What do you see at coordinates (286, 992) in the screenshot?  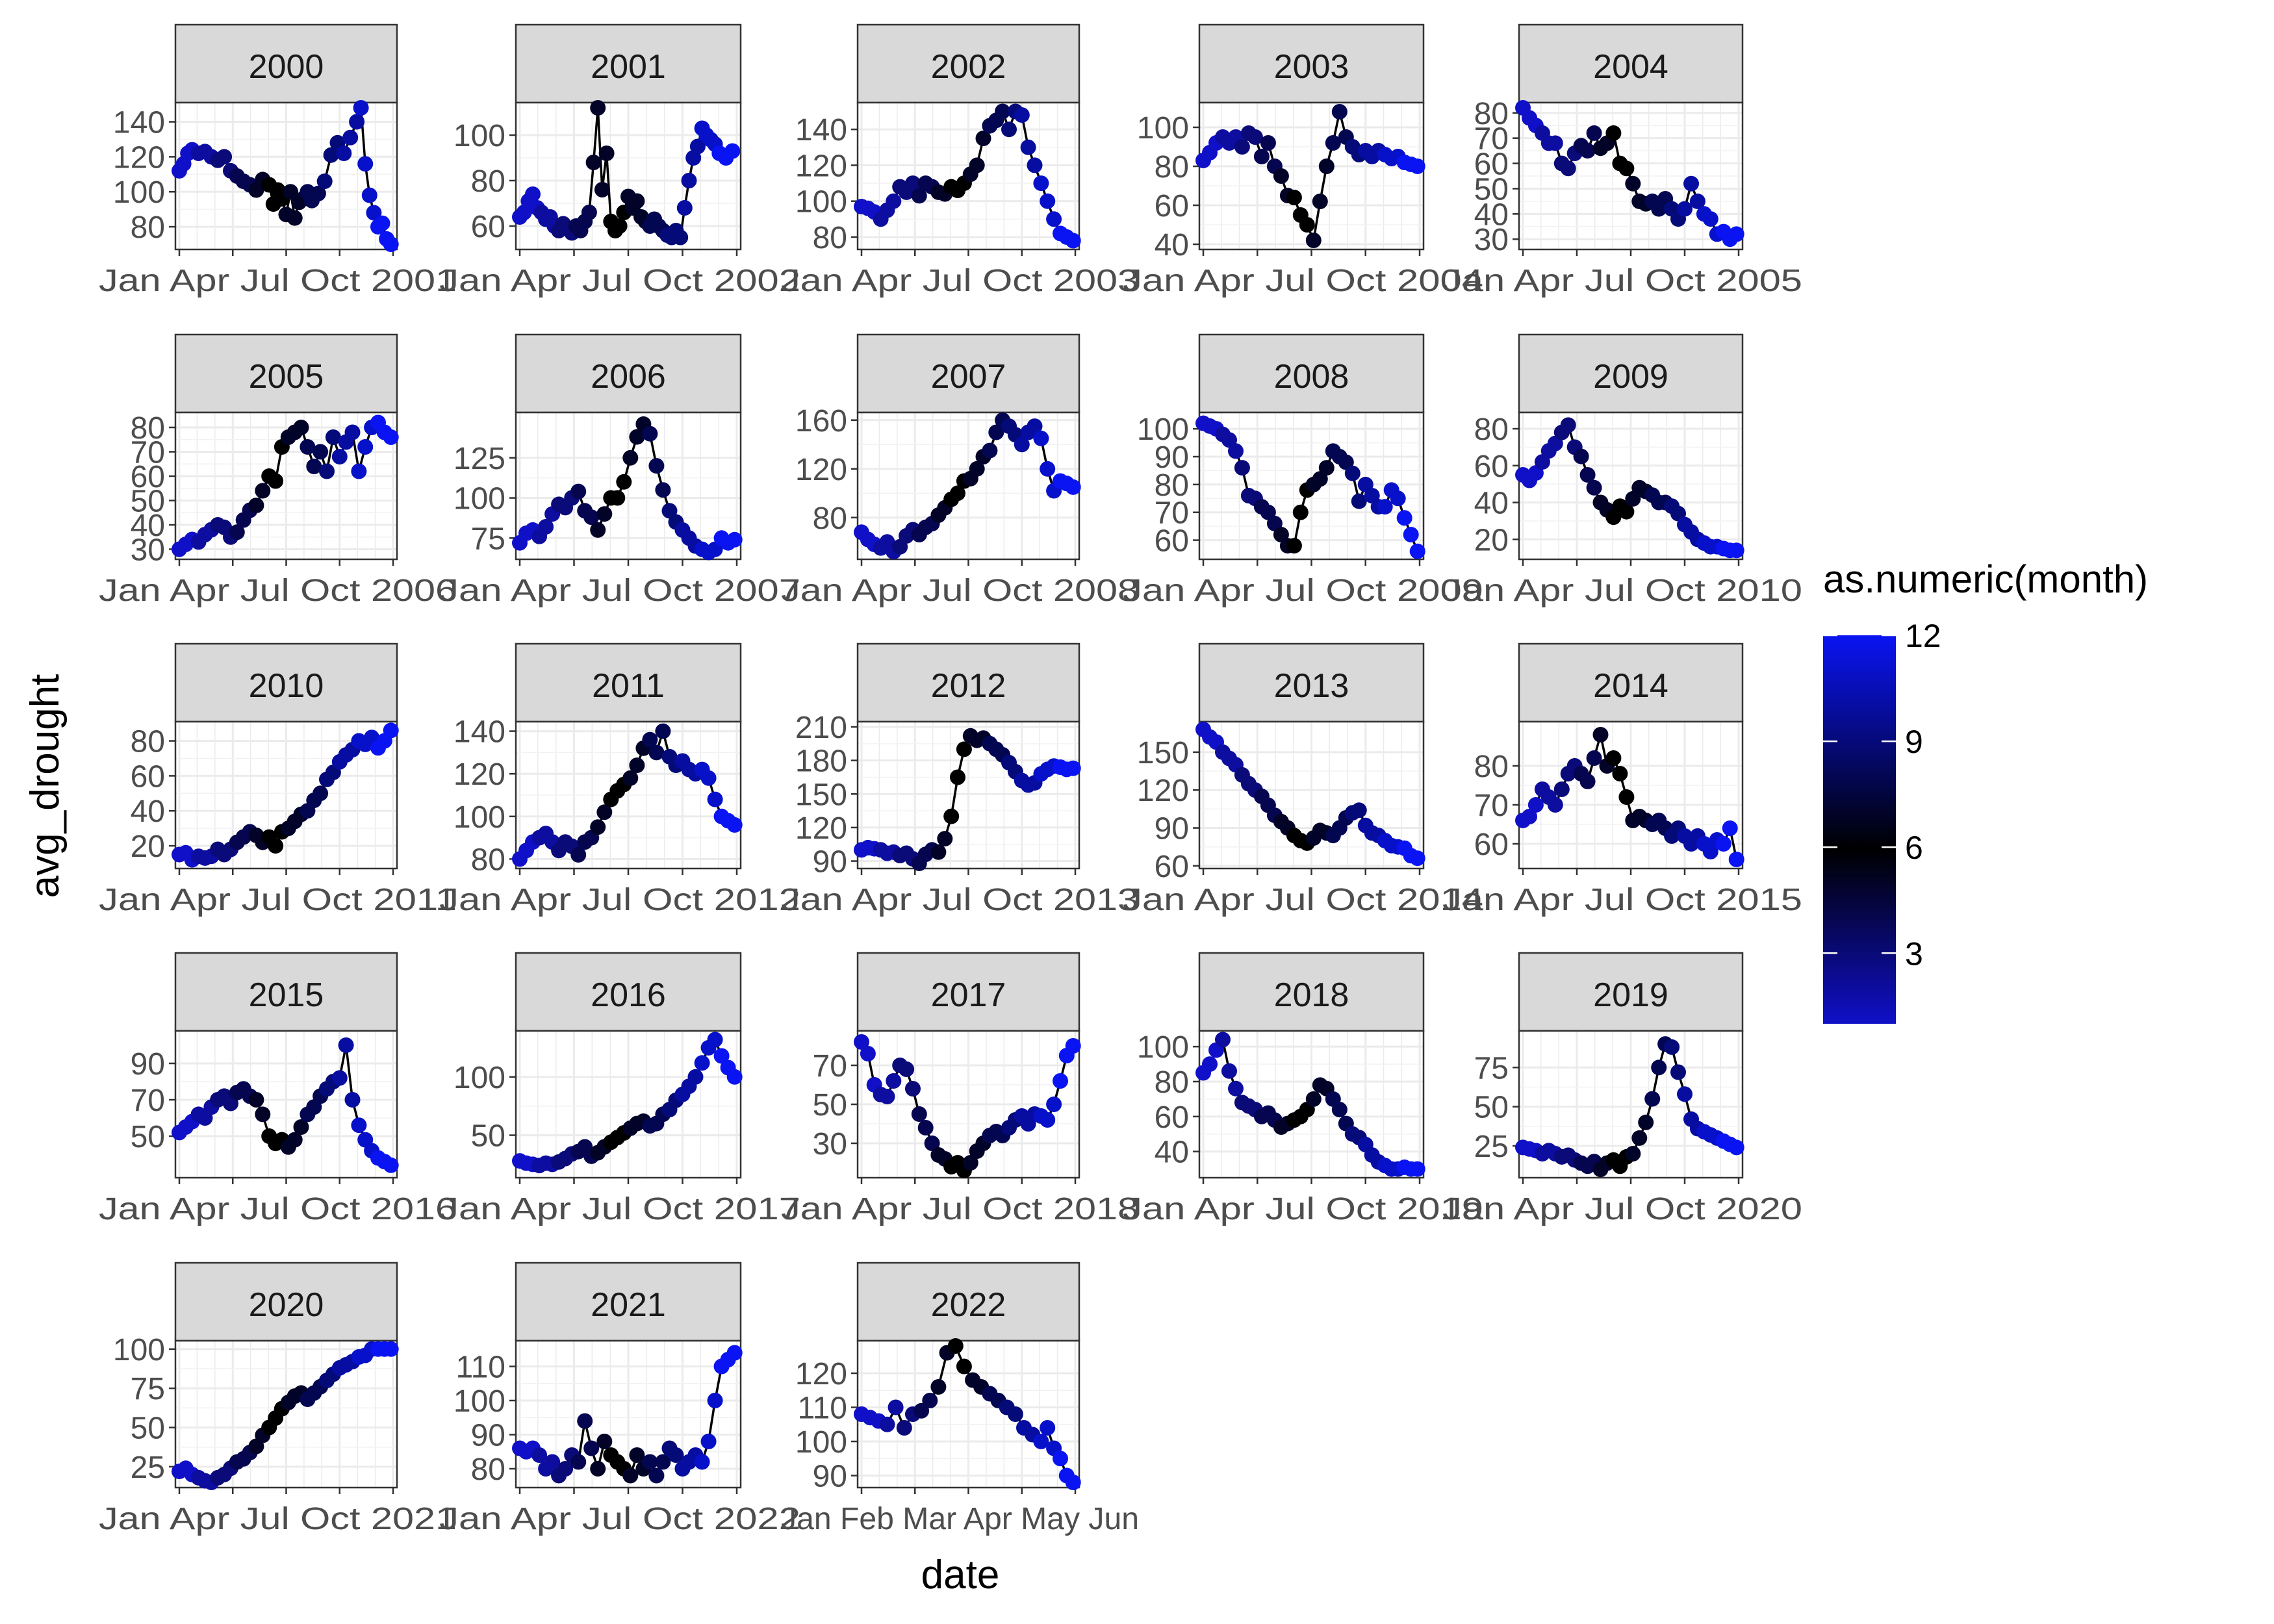 I see `strip-2015` at bounding box center [286, 992].